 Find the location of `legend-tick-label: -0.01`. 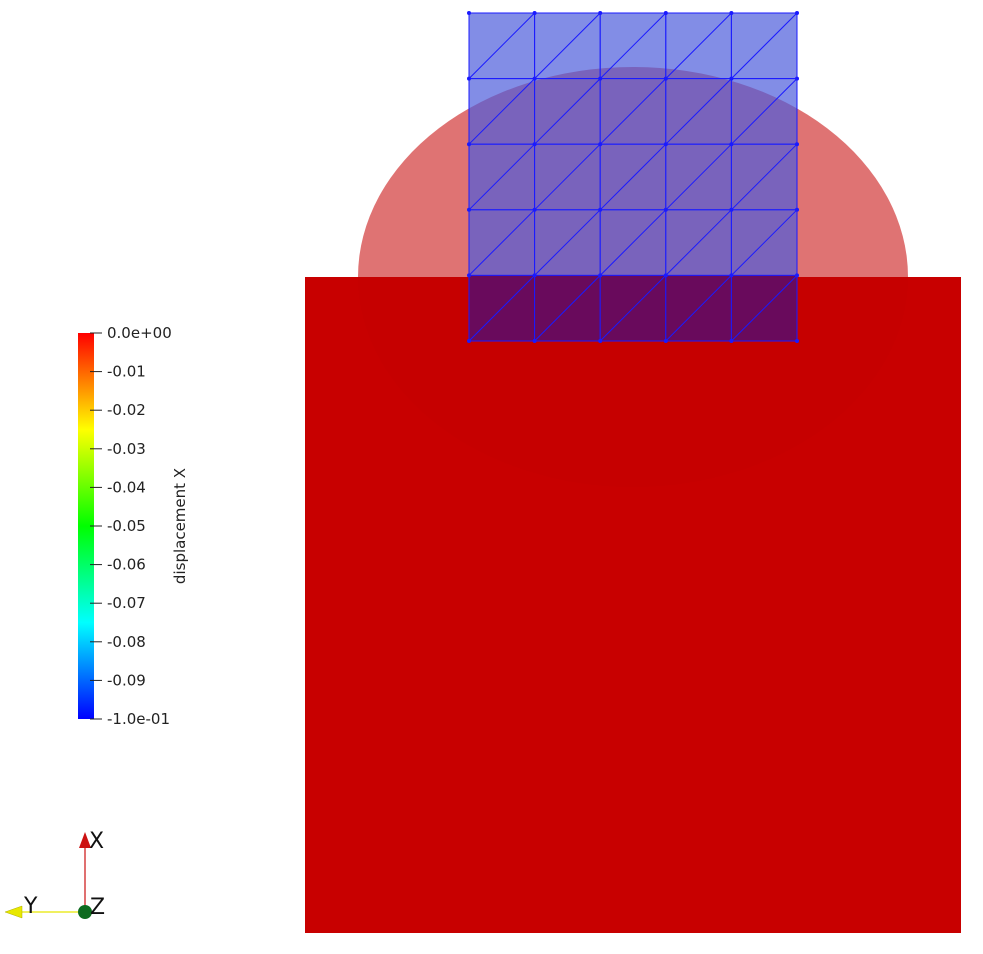

legend-tick-label: -0.01 is located at coordinates (126, 372).